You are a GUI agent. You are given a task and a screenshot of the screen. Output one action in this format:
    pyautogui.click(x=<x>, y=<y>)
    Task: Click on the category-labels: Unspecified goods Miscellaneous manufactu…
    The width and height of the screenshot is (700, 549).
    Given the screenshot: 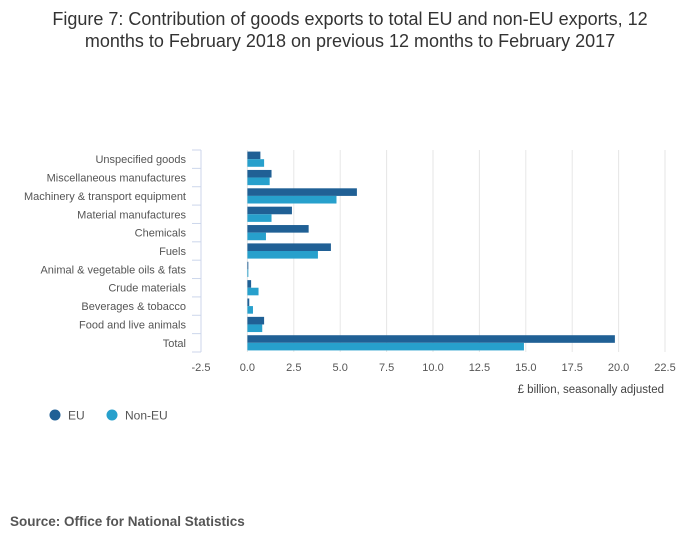 What is the action you would take?
    pyautogui.click(x=105, y=252)
    